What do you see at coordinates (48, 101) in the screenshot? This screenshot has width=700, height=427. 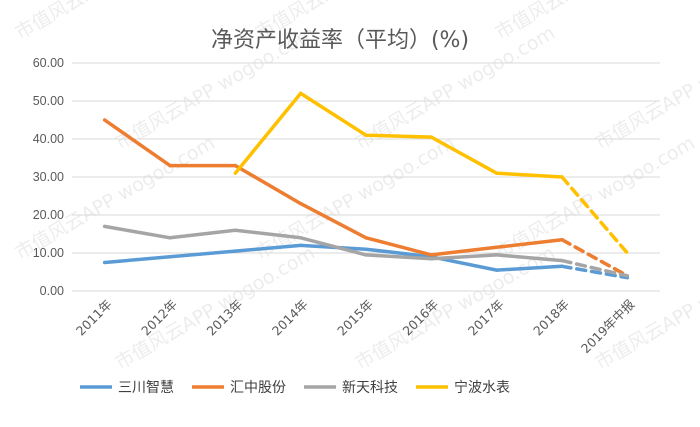 I see `y-tick-label: 50.00` at bounding box center [48, 101].